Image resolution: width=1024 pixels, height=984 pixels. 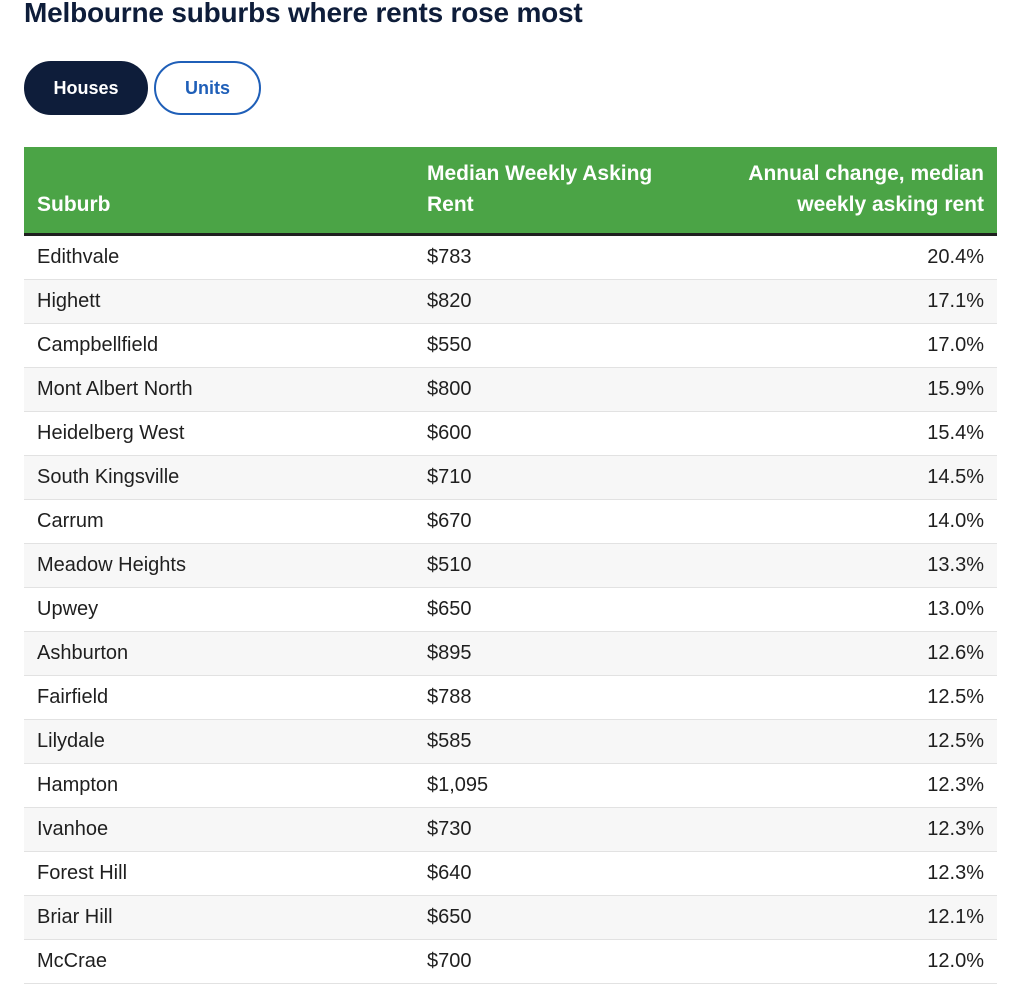 I want to click on column-header-suburb: Suburb, so click(x=74, y=204).